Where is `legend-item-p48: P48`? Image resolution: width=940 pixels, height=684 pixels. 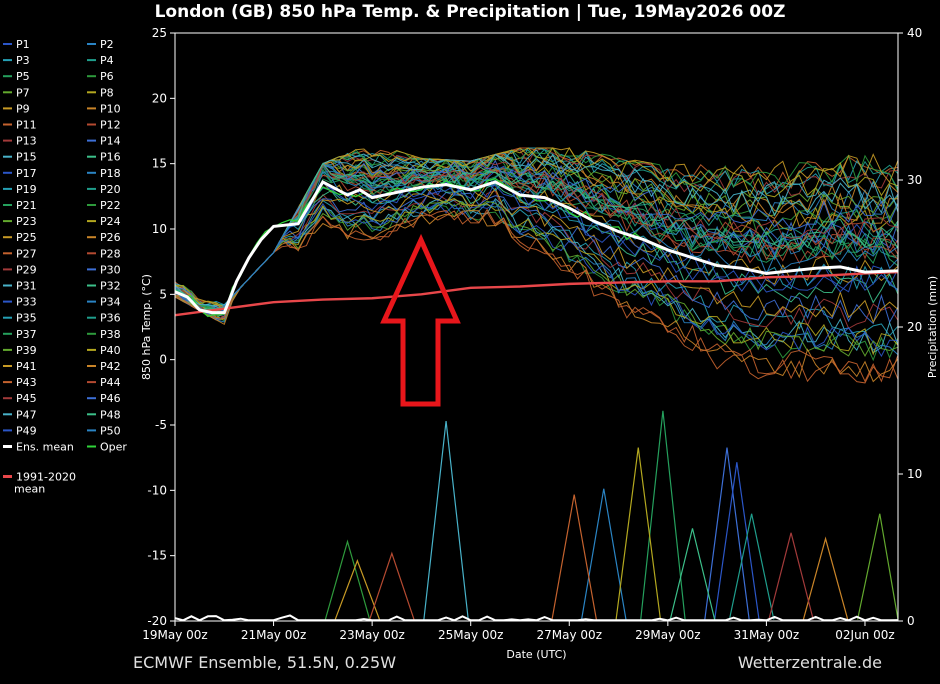
legend-item-p48: P48 is located at coordinates (110, 414).